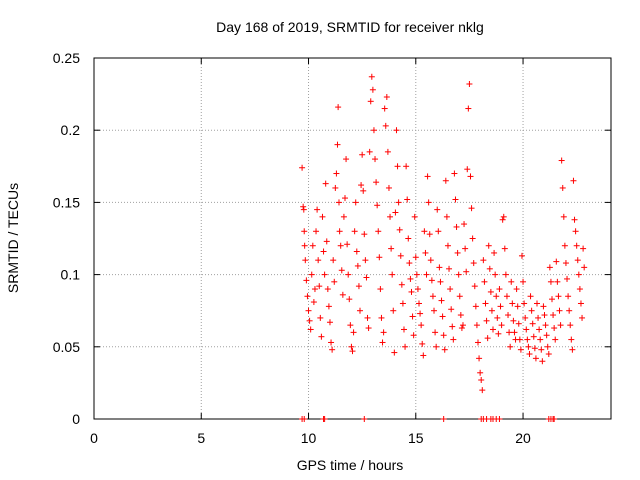 Image resolution: width=640 pixels, height=480 pixels. Describe the element at coordinates (71, 130) in the screenshot. I see `y-tick-label: 0.2` at that location.